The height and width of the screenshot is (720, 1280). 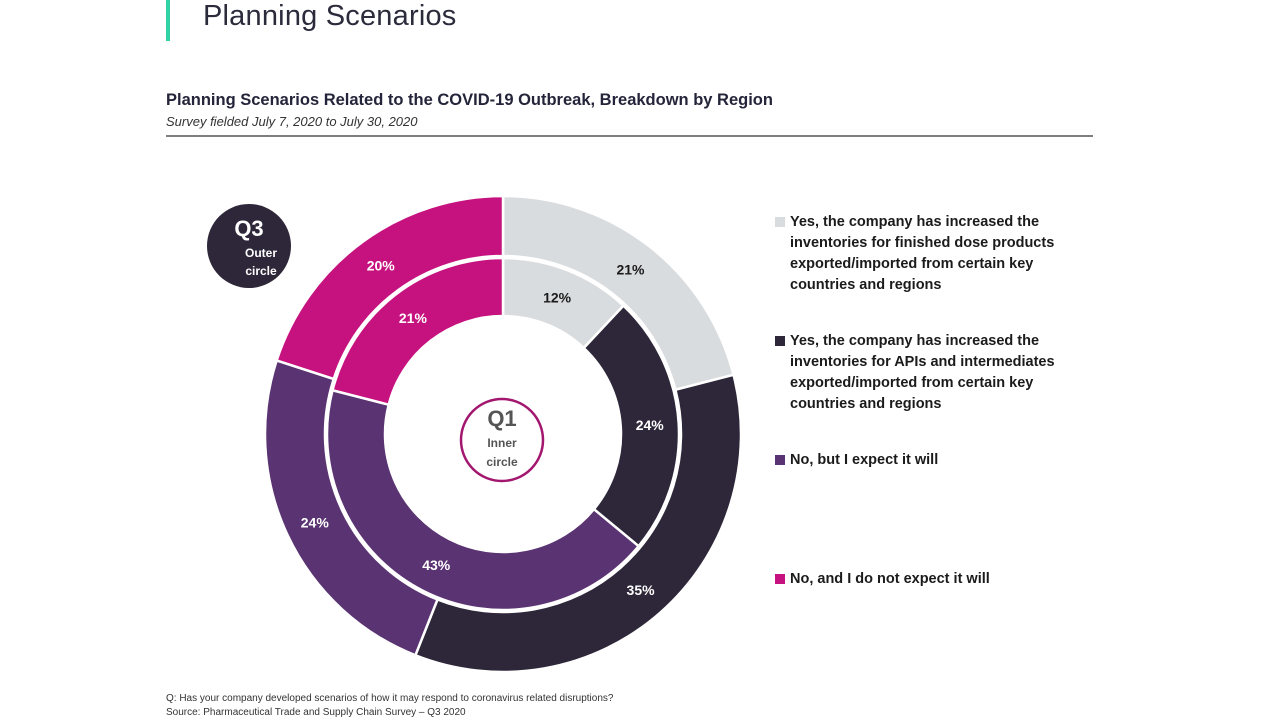 I want to click on outer-badge-line2: circle, so click(x=261, y=271).